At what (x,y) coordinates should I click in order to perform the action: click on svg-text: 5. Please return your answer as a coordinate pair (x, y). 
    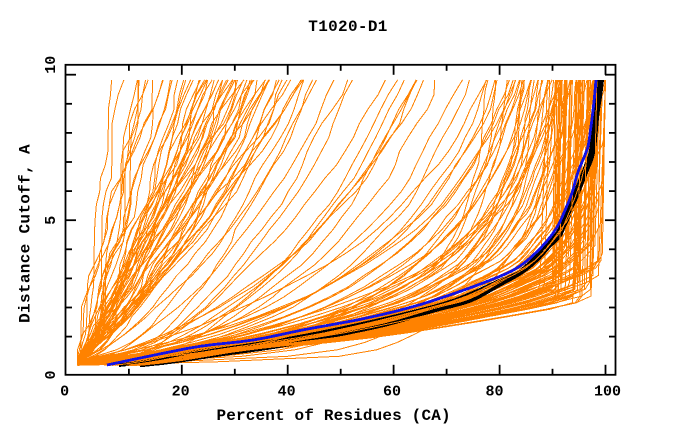
    Looking at the image, I should click on (51, 220).